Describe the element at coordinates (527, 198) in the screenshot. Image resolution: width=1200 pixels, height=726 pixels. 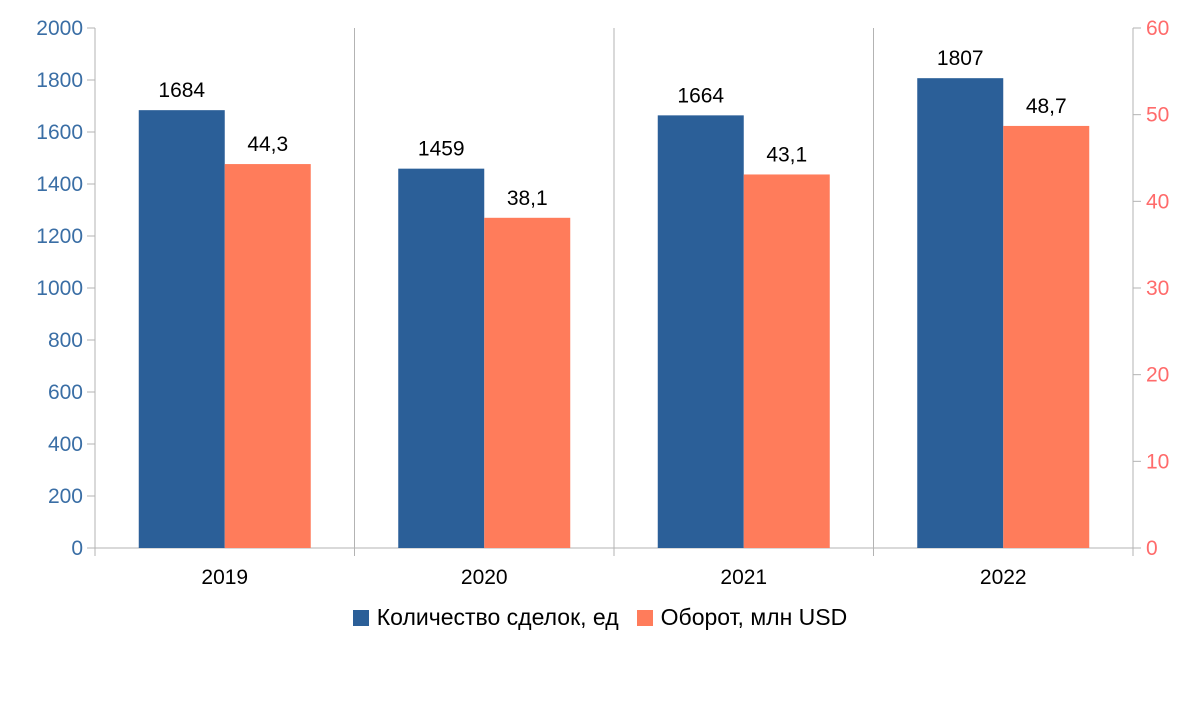
I see `data-label-turnover-2020: 38,1` at that location.